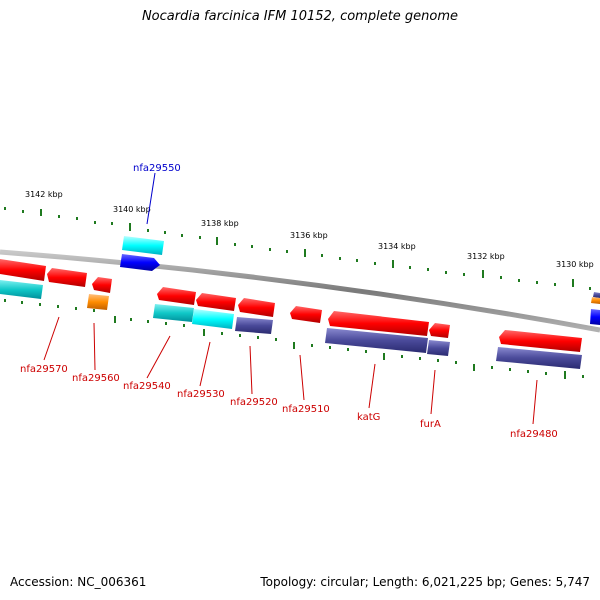  What do you see at coordinates (213, 319) in the screenshot?
I see `gene-inner-cyan` at bounding box center [213, 319].